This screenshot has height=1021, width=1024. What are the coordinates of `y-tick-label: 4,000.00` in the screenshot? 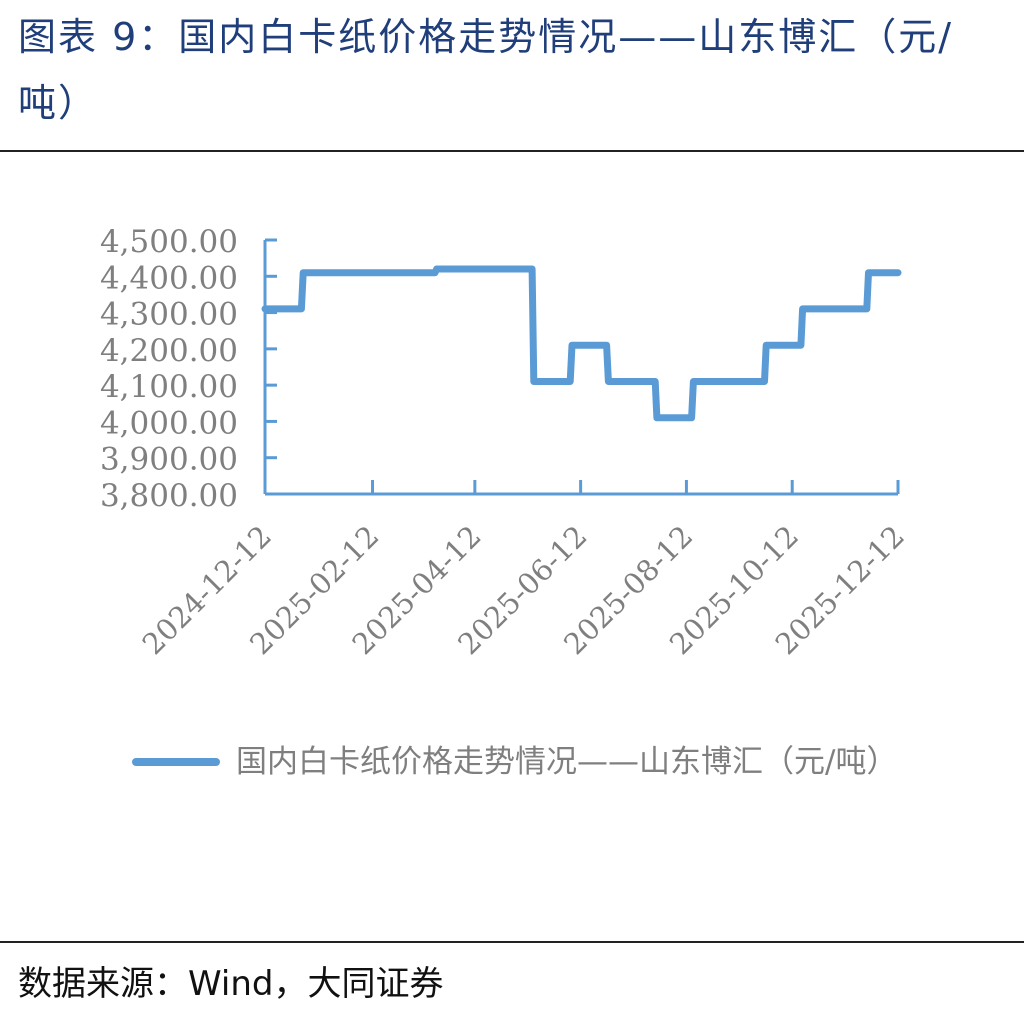 It's located at (169, 423).